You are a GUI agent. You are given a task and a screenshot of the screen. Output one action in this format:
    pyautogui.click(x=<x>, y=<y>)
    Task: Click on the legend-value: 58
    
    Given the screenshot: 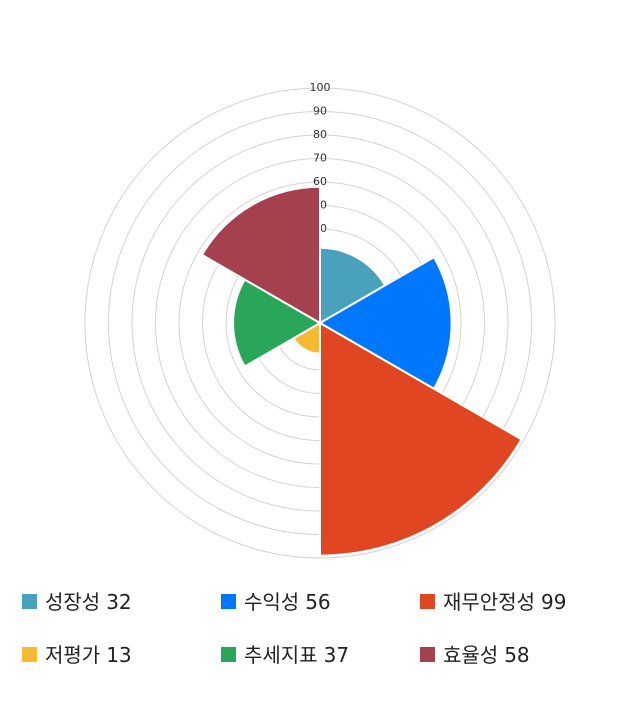 What is the action you would take?
    pyautogui.click(x=516, y=655)
    